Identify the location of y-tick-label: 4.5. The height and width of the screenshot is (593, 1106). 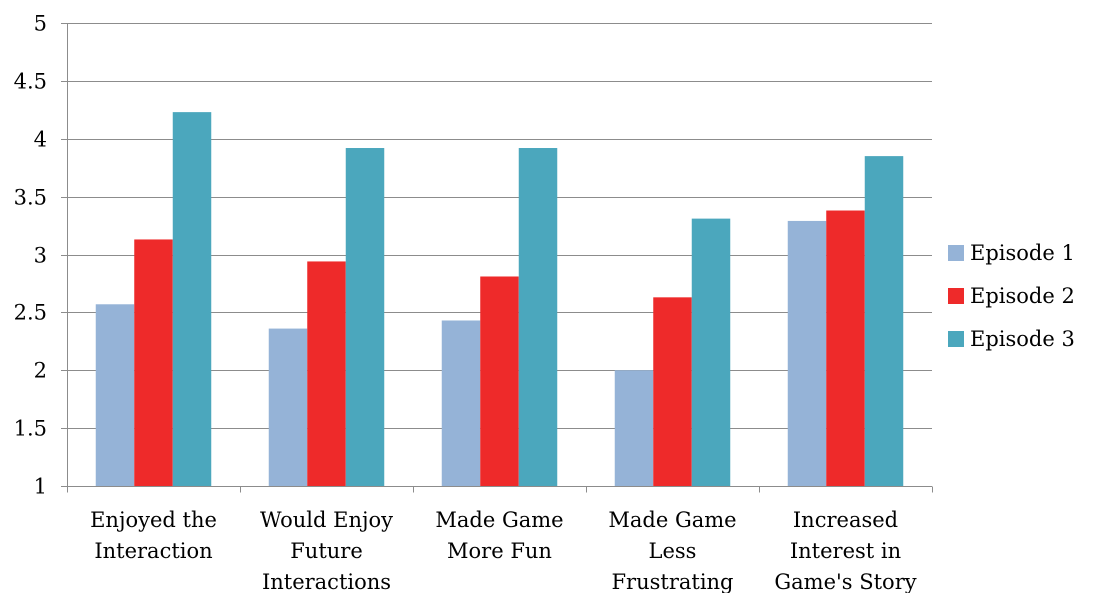
(30, 82).